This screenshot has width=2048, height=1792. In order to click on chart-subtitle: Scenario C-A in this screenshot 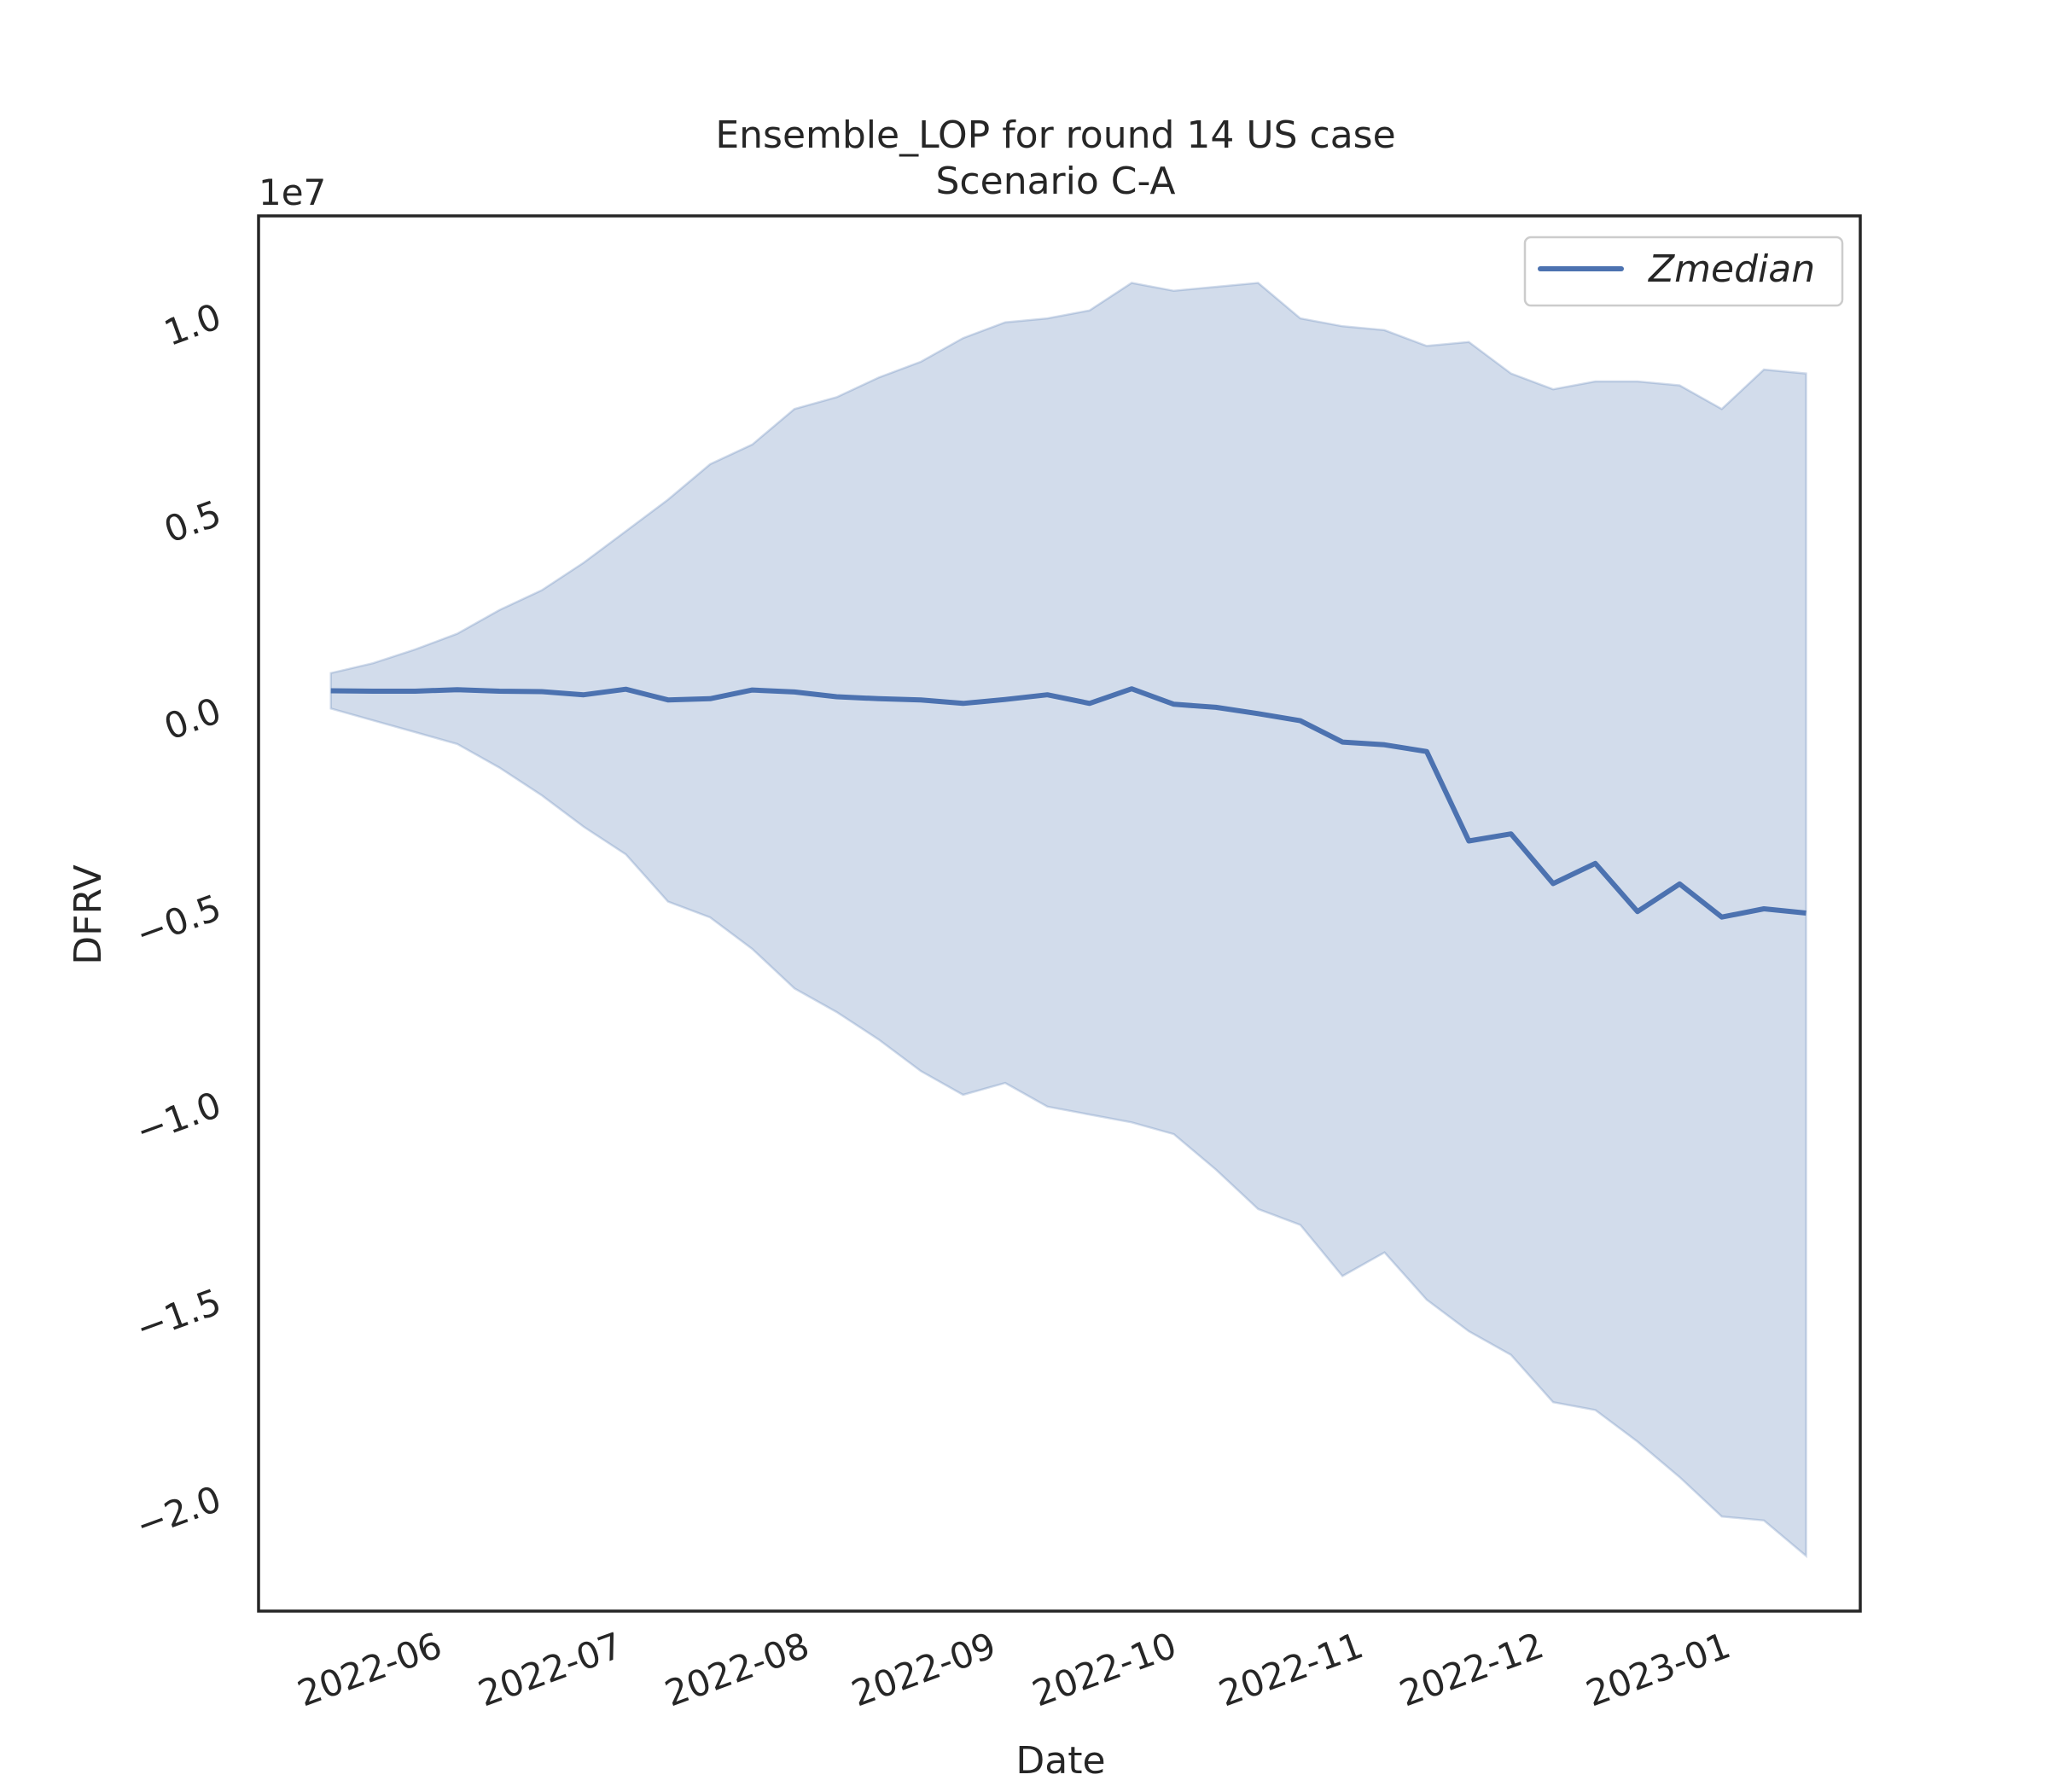, I will do `click(1056, 181)`.